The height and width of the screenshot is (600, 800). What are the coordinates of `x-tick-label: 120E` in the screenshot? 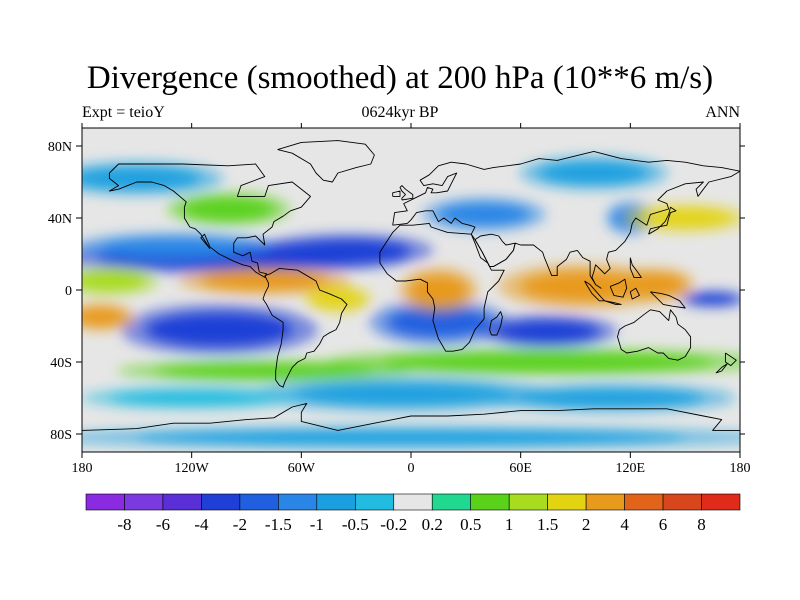 It's located at (631, 468).